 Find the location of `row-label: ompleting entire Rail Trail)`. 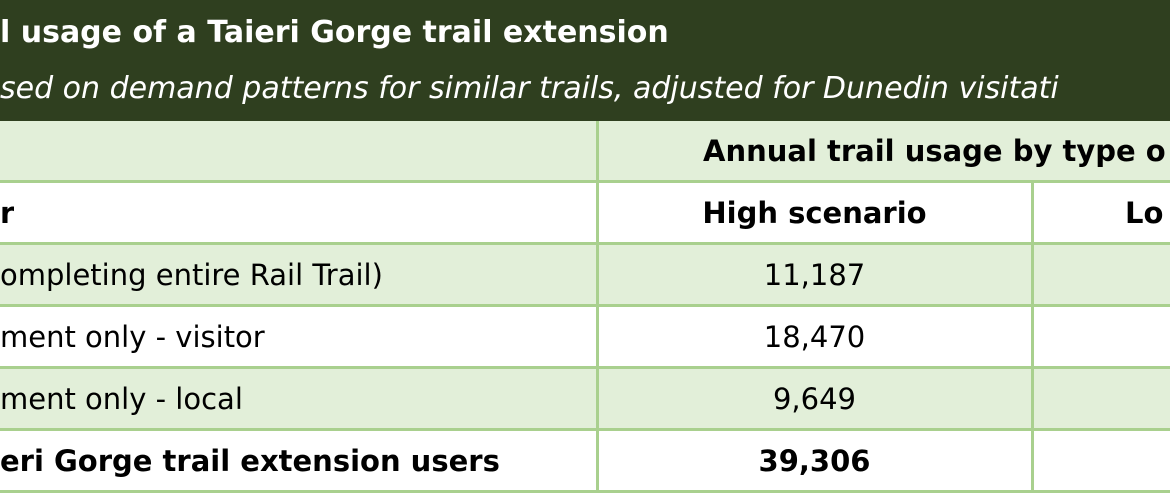

row-label: ompleting entire Rail Trail) is located at coordinates (191, 274).